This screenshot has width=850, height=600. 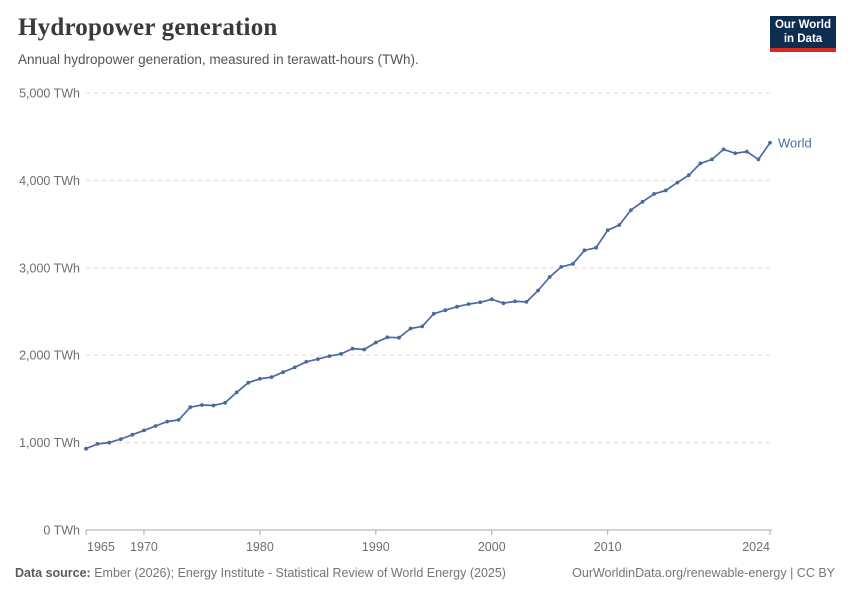 I want to click on x-axis-edge-label-end: 2024, so click(x=756, y=547).